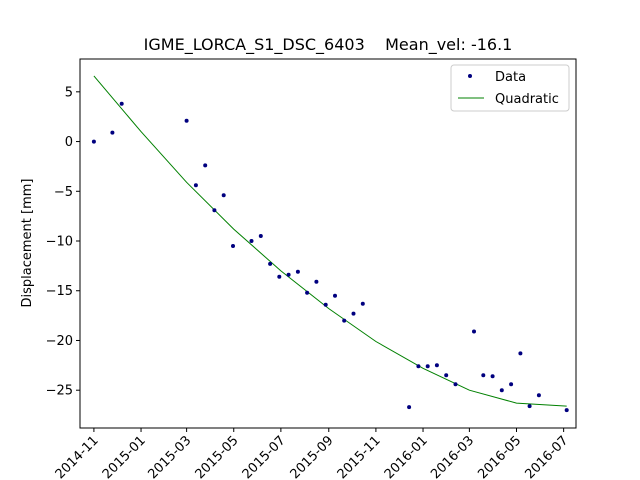 This screenshot has height=480, width=640. What do you see at coordinates (27, 243) in the screenshot?
I see `y-axis-label: Displacement [mm]` at bounding box center [27, 243].